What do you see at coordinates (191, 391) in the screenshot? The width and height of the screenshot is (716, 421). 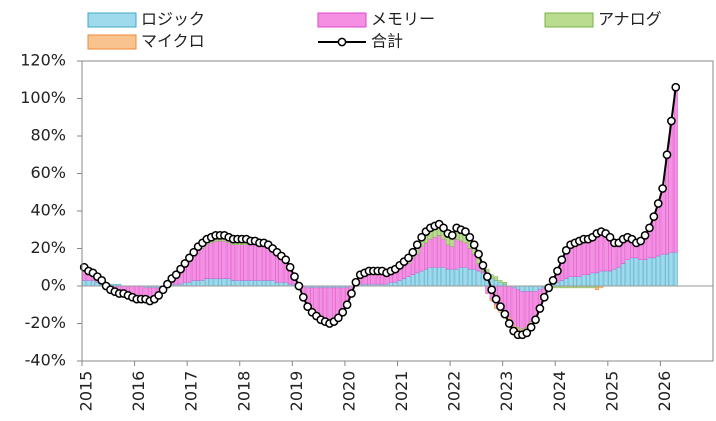 I see `x-tick-label: 2017` at bounding box center [191, 391].